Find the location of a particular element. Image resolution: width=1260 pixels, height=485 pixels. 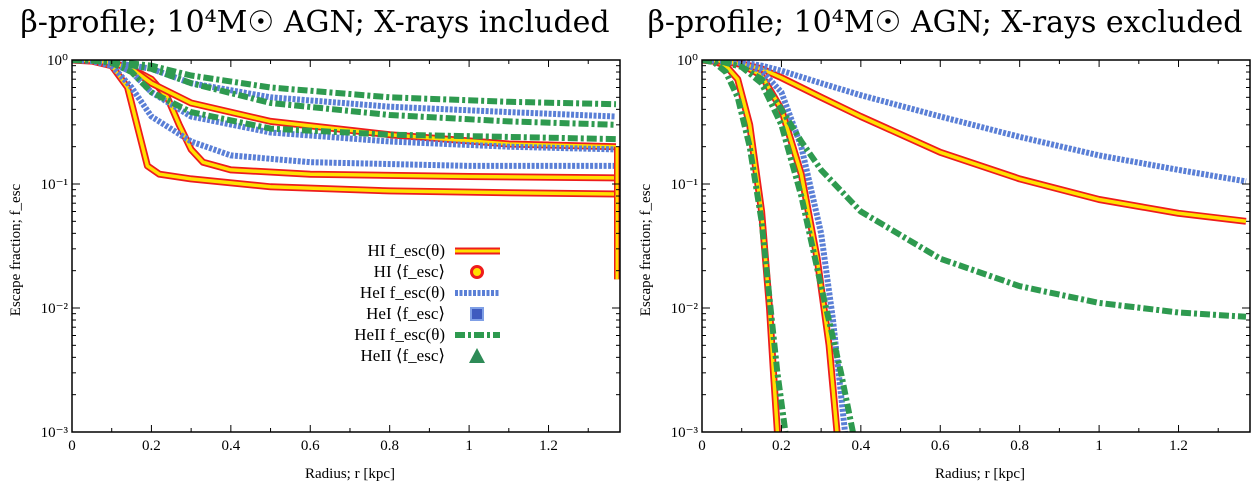

series-hi-0-core is located at coordinates (741, 246).